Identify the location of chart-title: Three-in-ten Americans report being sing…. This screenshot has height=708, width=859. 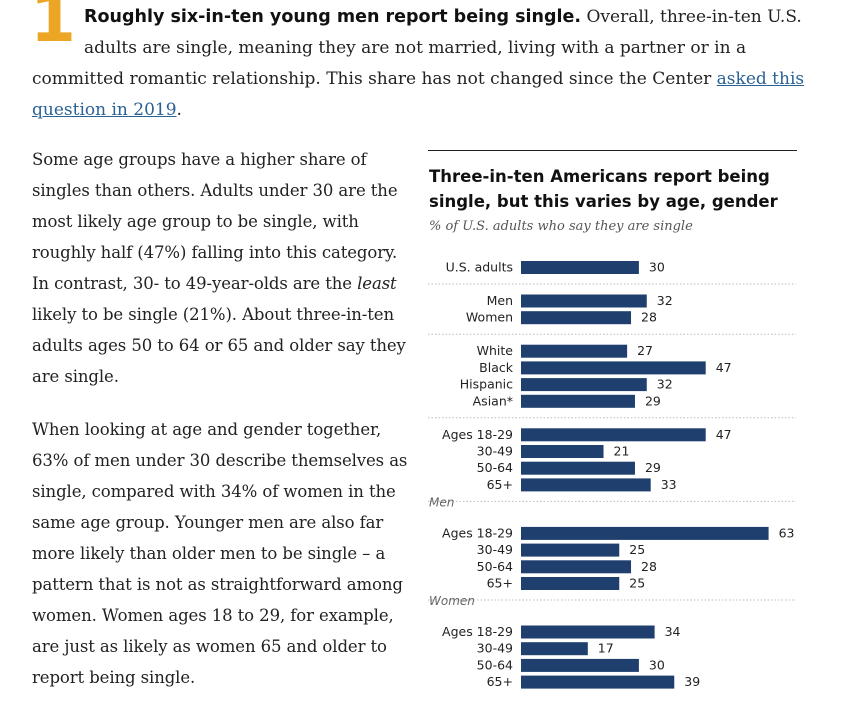
(603, 189).